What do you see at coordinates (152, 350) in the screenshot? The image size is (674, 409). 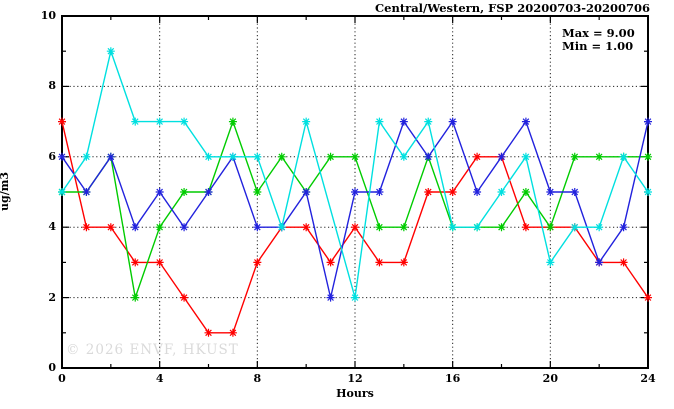 I see `watermark: © 2026 ENVF, HKUST` at bounding box center [152, 350].